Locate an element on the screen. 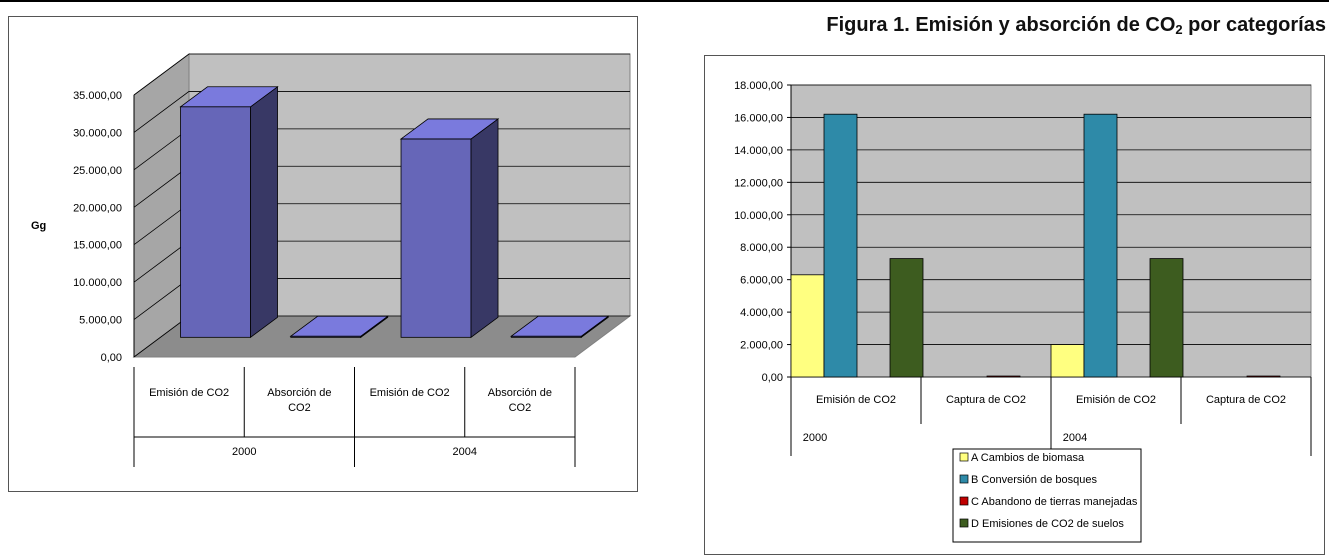  y-tick-label: 2.000,00 is located at coordinates (761, 346).